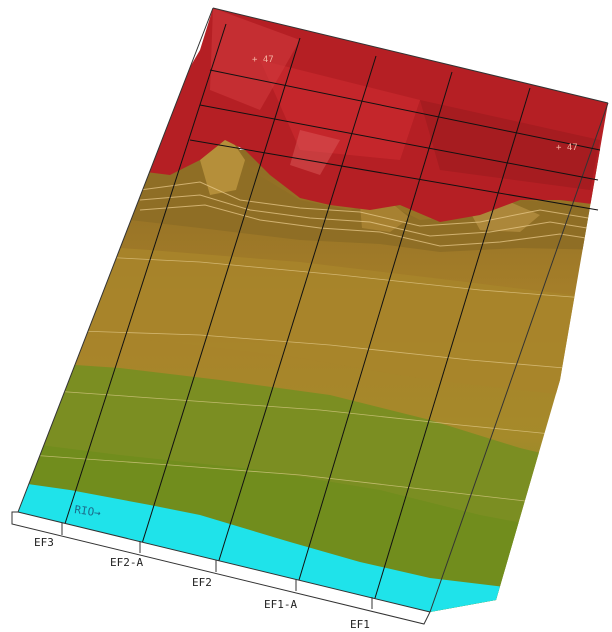  What do you see at coordinates (263, 60) in the screenshot?
I see `elevation-label-left: + 47` at bounding box center [263, 60].